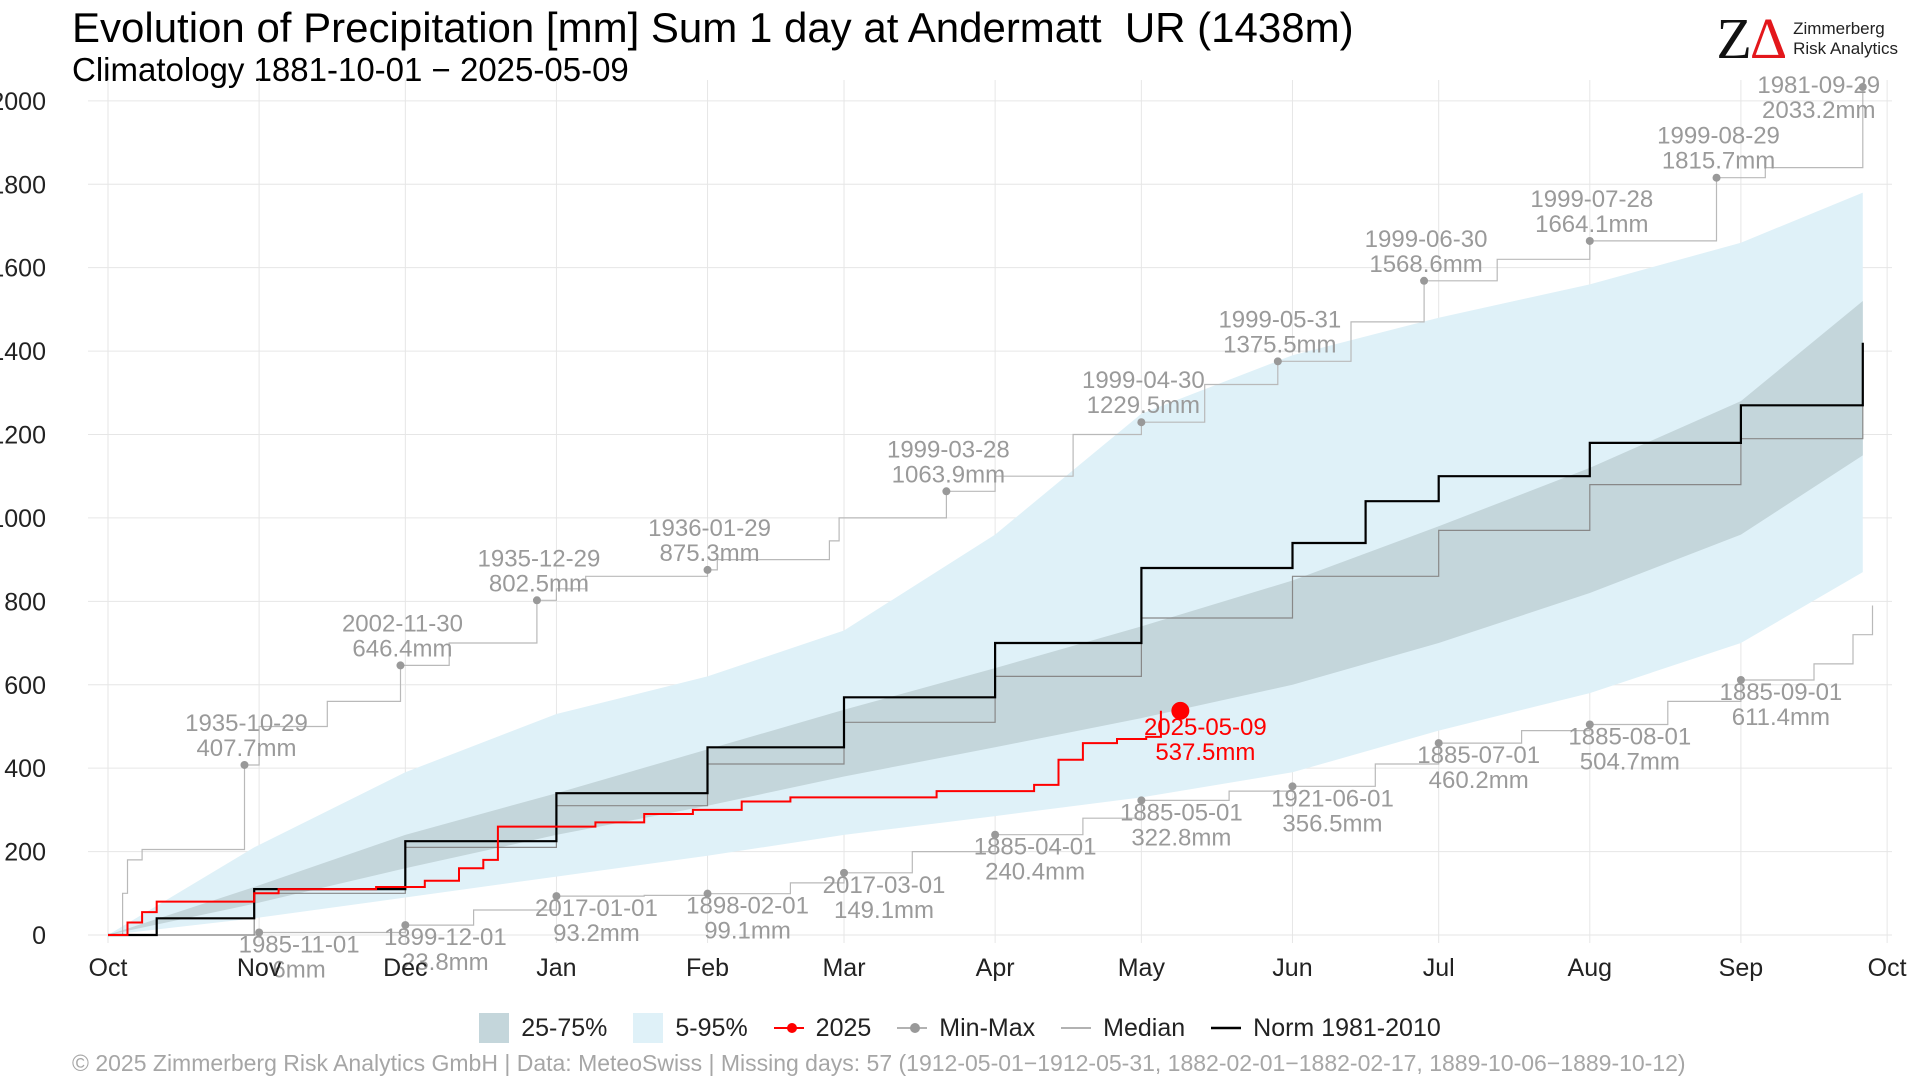 The height and width of the screenshot is (1080, 1920). What do you see at coordinates (23, 352) in the screenshot?
I see `y-tick-label: 1400` at bounding box center [23, 352].